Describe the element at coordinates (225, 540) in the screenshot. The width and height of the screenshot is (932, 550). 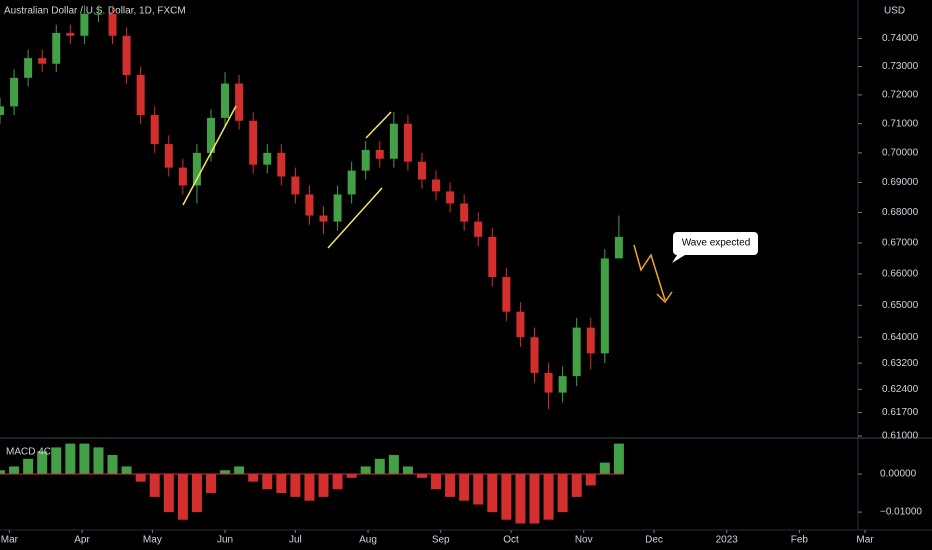
I see `x-tick-label: Jun` at that location.